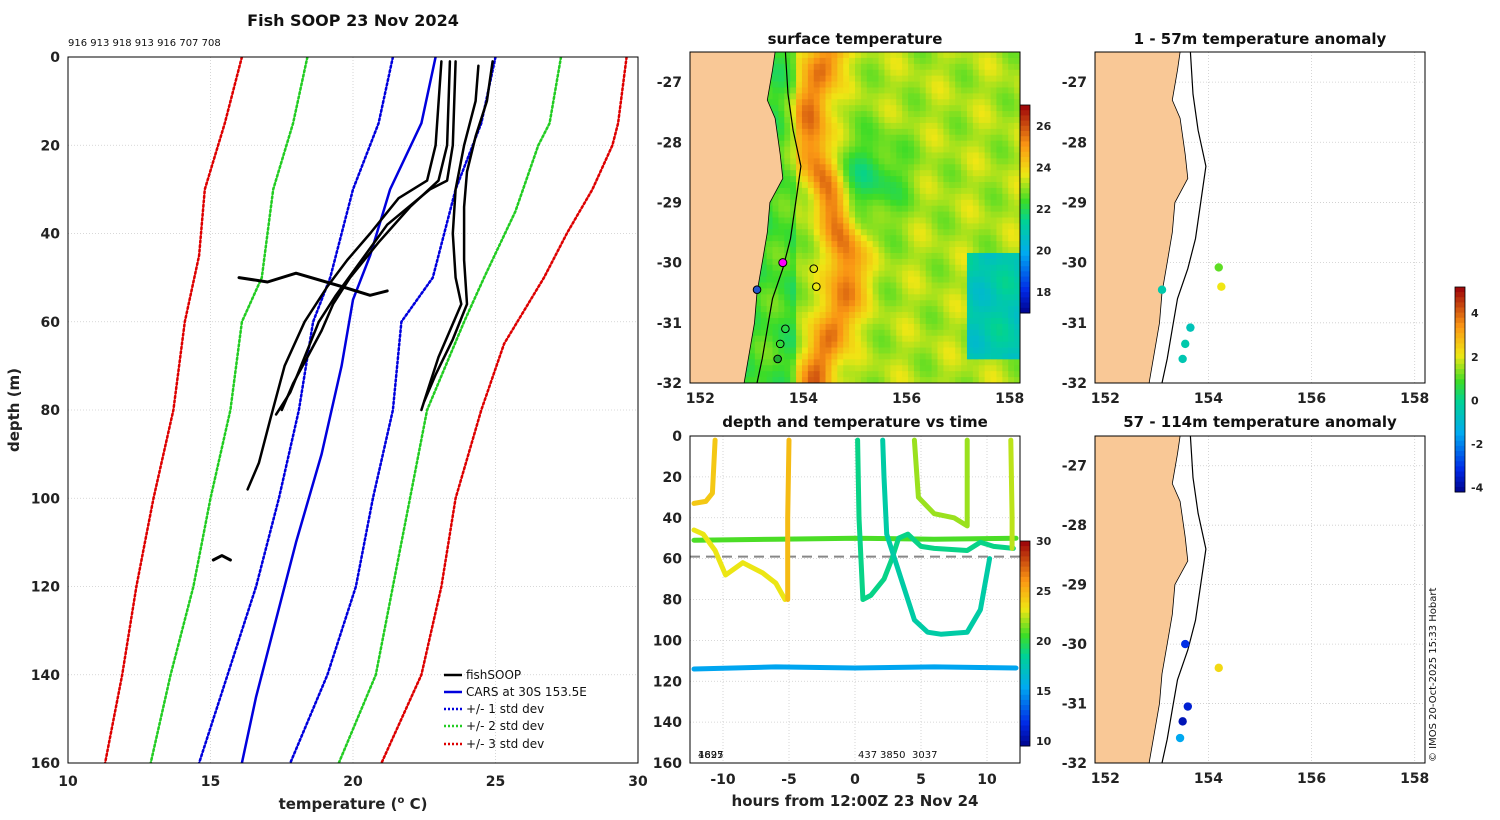 Image resolution: width=1500 pixels, height=820 pixels. I want to click on legend-std3: +/- 3 std dev, so click(505, 744).